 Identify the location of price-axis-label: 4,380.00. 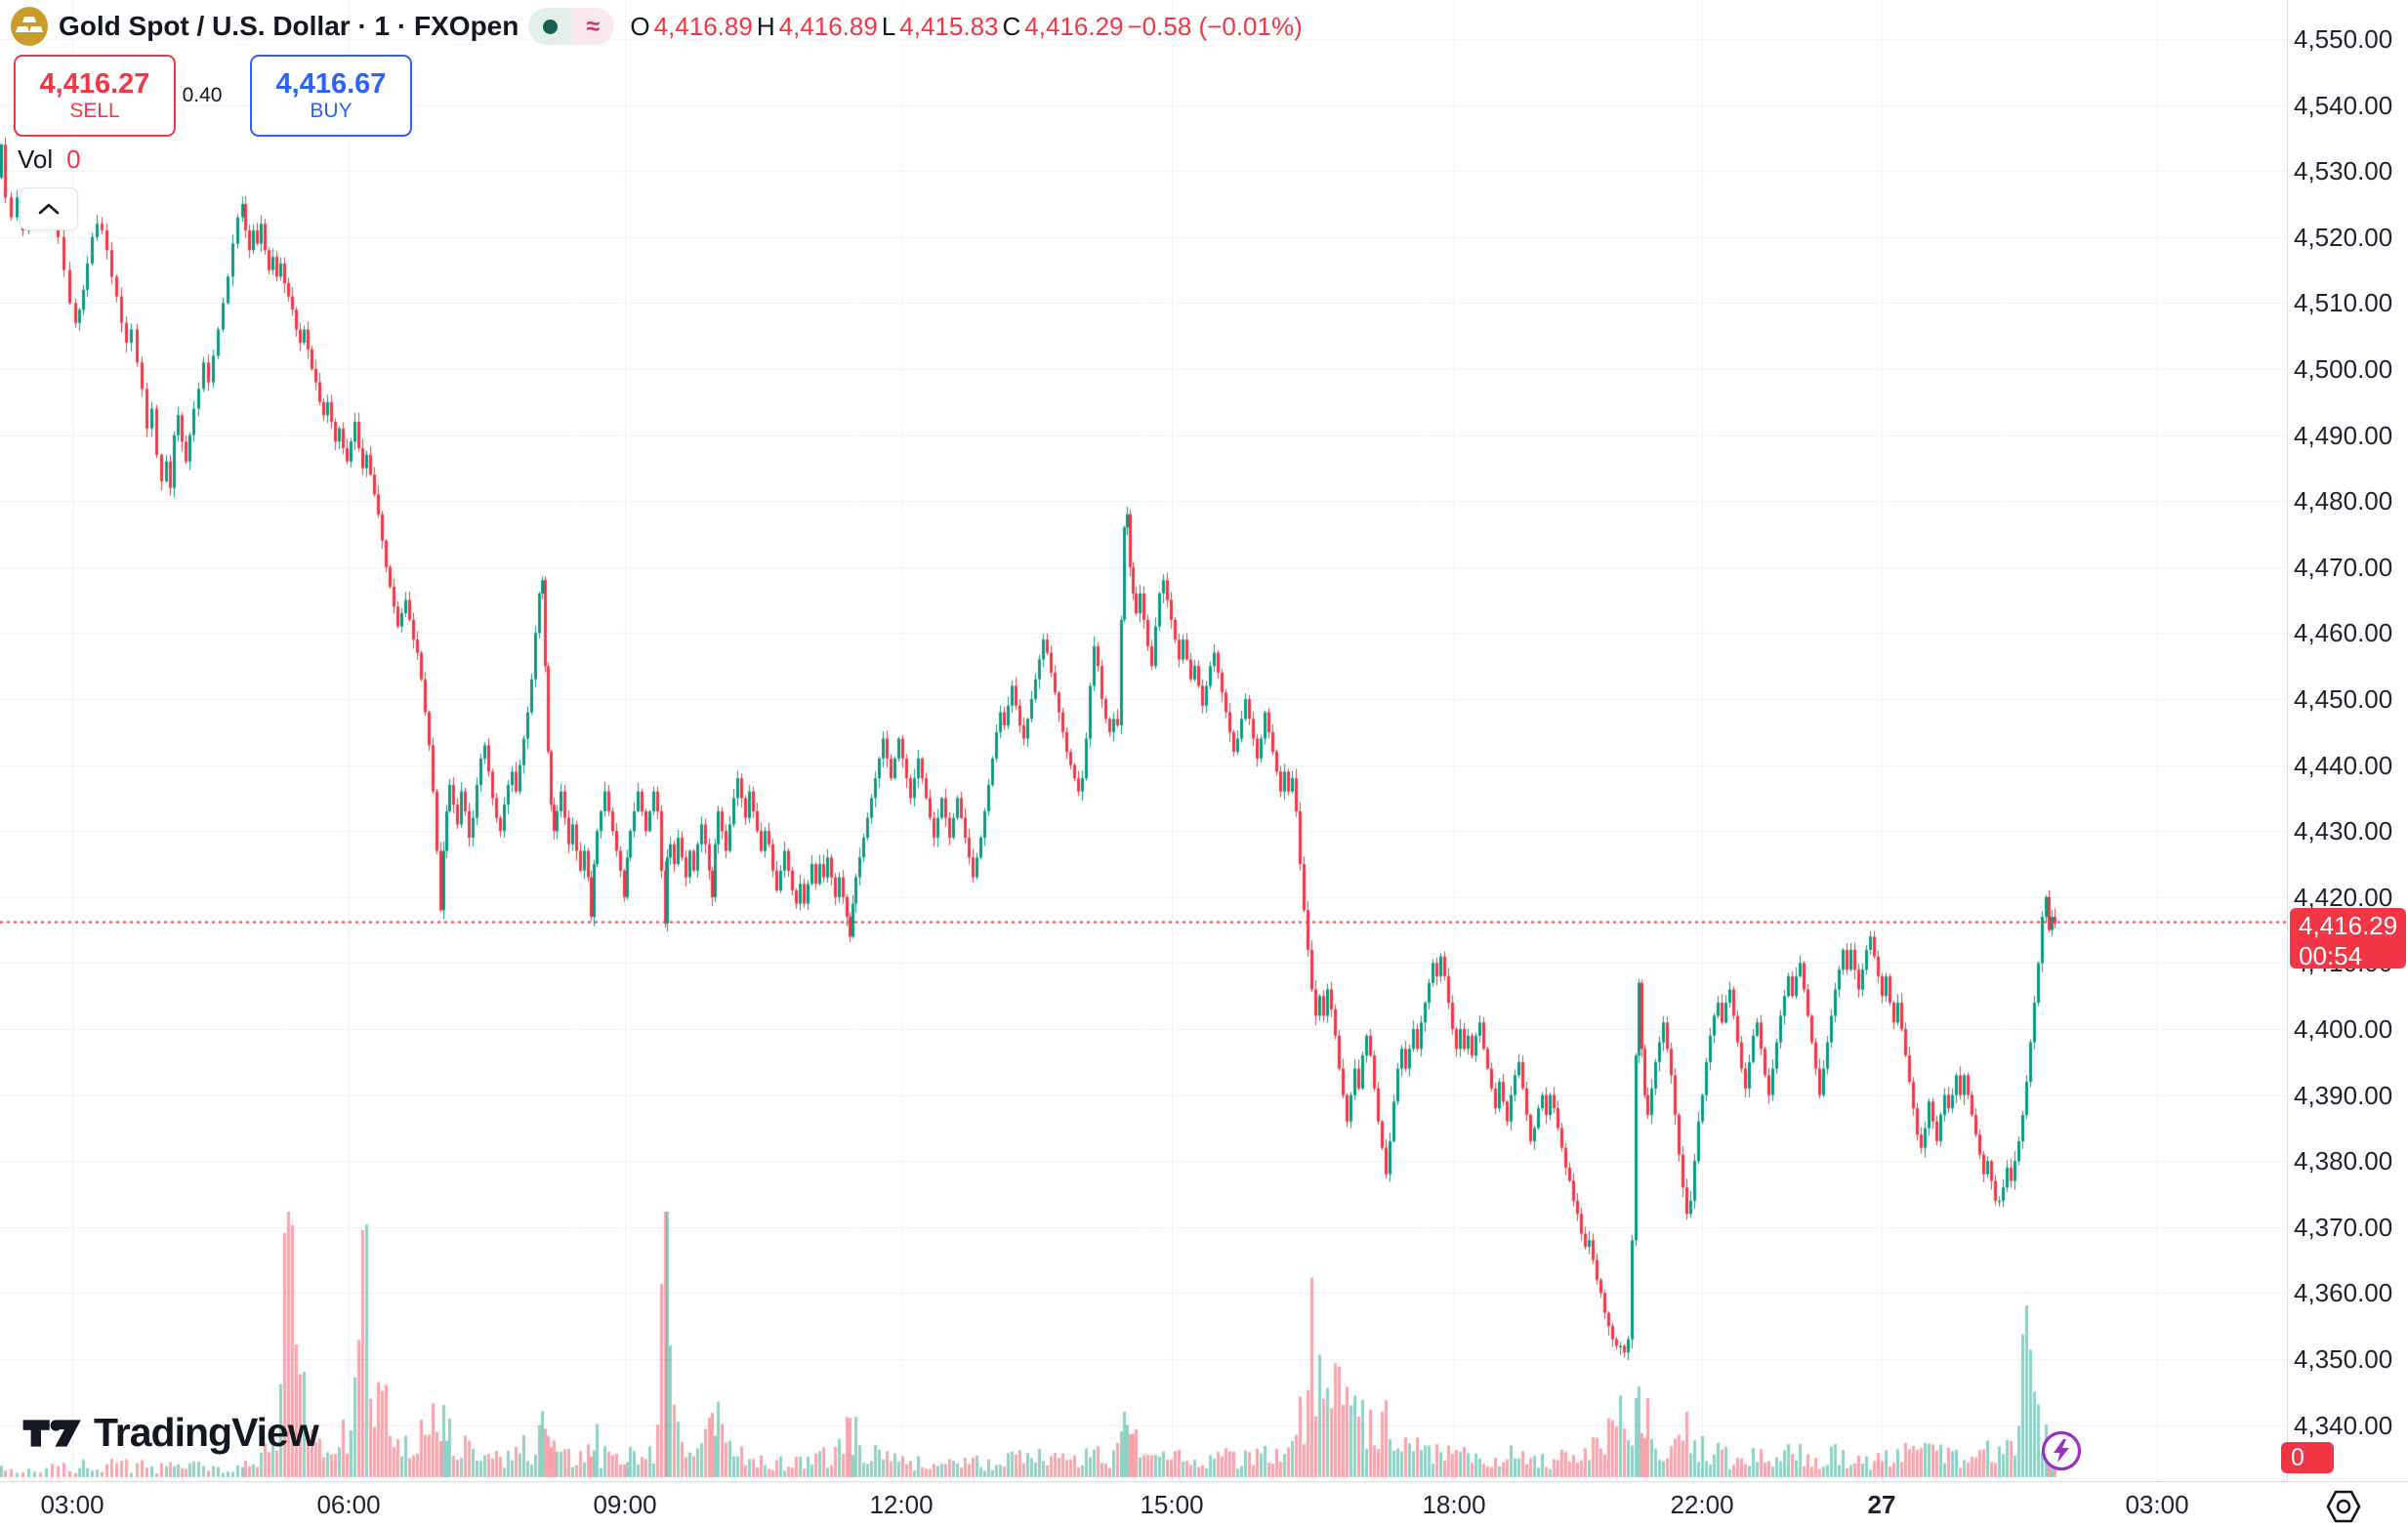
(2343, 1161).